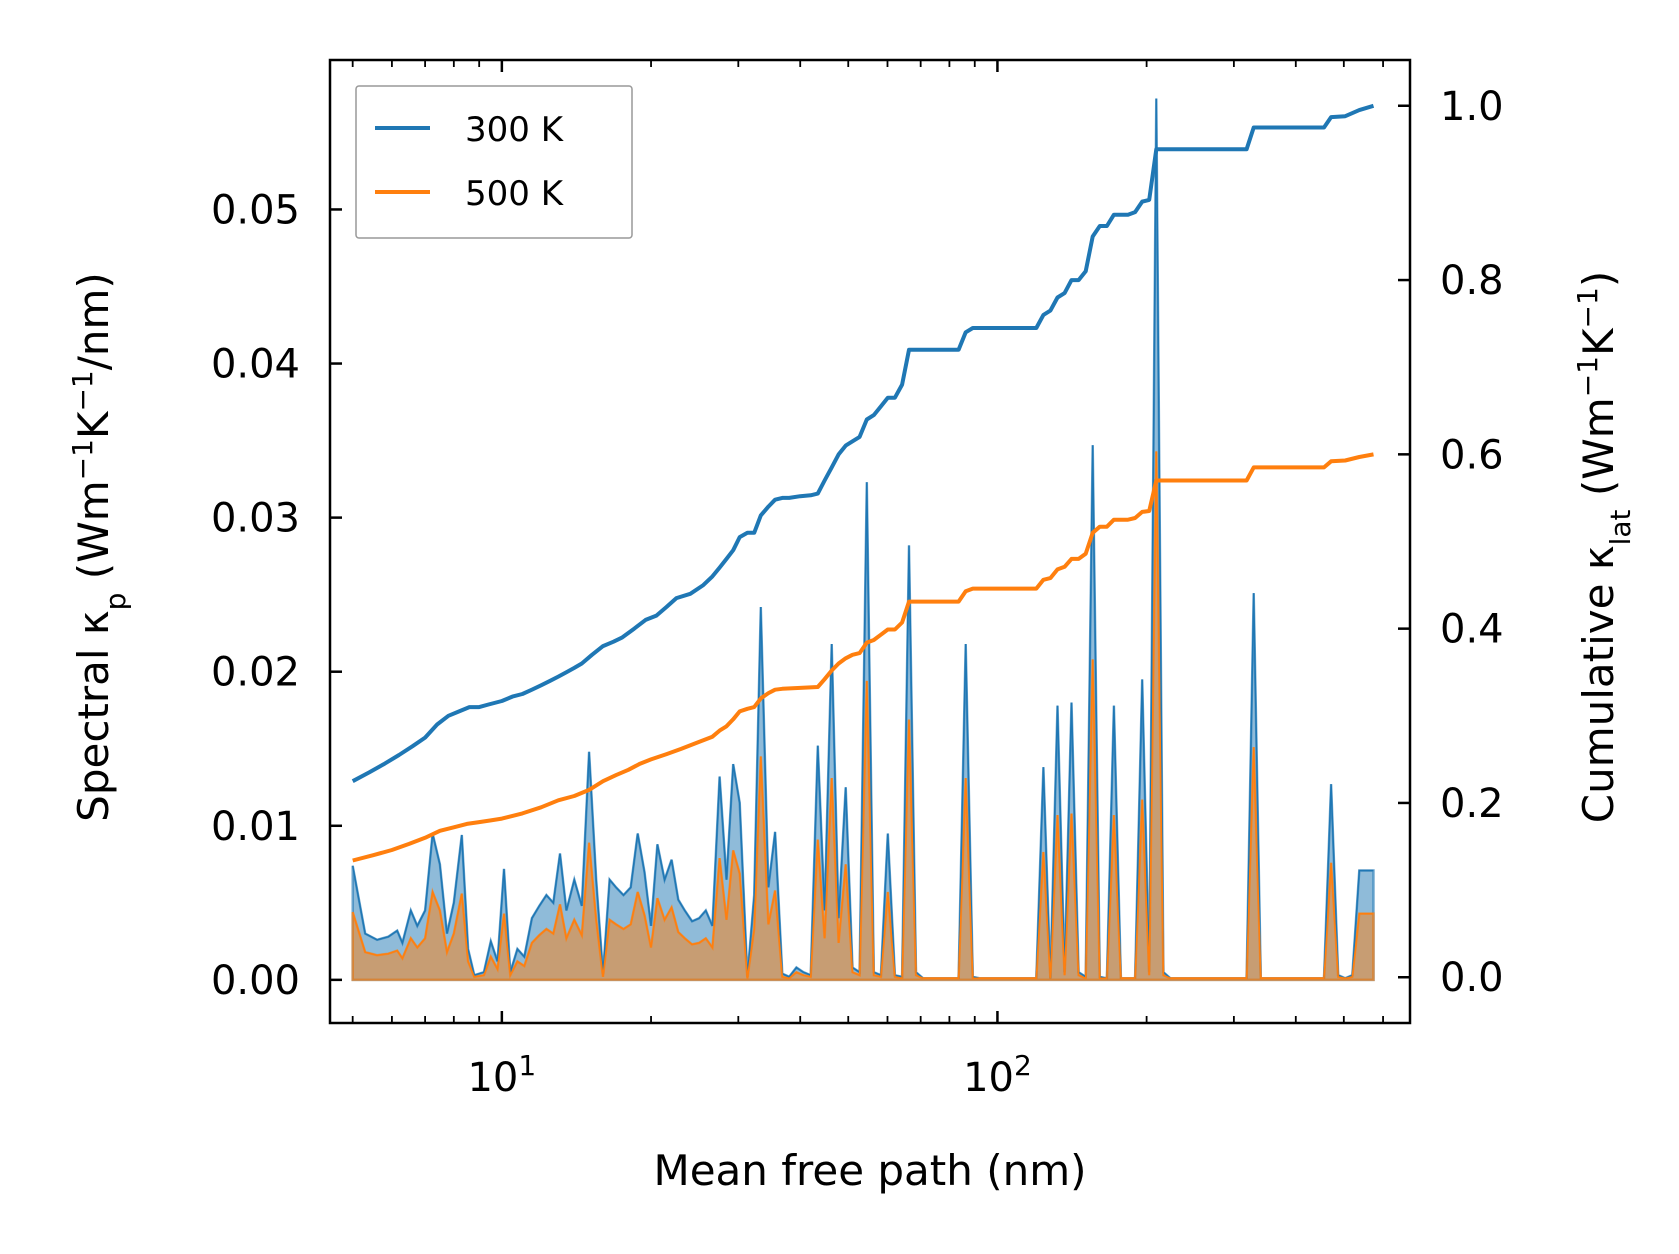 Image resolution: width=1679 pixels, height=1254 pixels. What do you see at coordinates (1472, 455) in the screenshot?
I see `right-y-tick-label: 0.6` at bounding box center [1472, 455].